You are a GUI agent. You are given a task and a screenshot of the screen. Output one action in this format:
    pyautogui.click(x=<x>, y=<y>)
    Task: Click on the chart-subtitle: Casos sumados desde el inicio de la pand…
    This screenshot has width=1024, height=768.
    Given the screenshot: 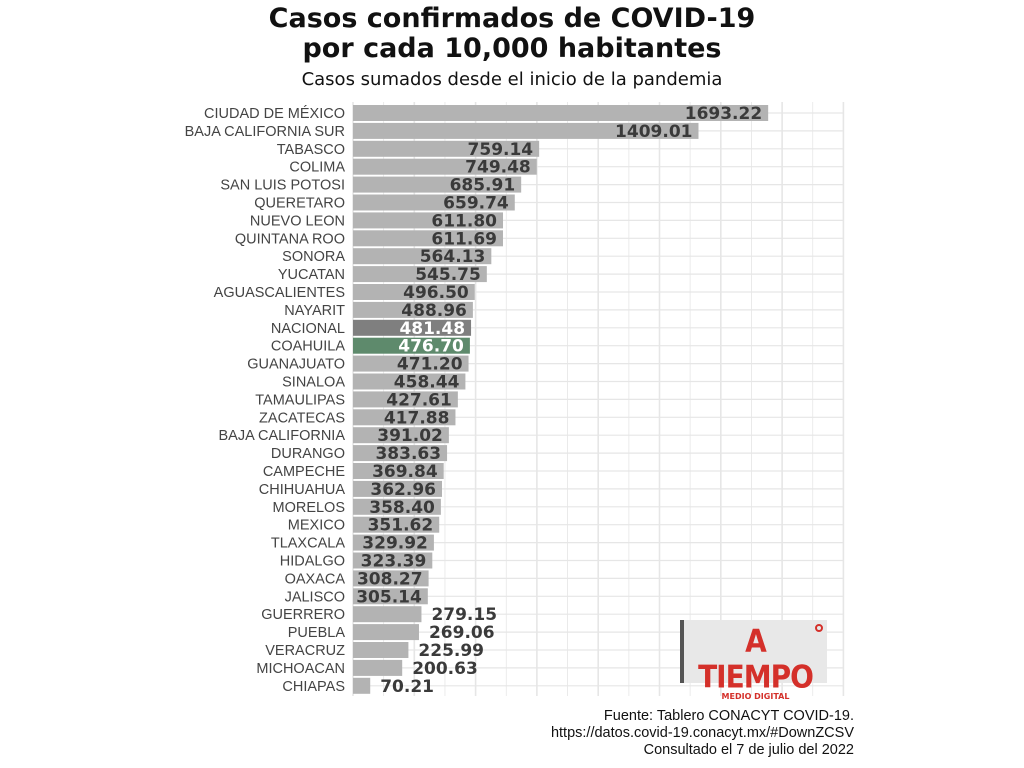 What is the action you would take?
    pyautogui.click(x=512, y=79)
    